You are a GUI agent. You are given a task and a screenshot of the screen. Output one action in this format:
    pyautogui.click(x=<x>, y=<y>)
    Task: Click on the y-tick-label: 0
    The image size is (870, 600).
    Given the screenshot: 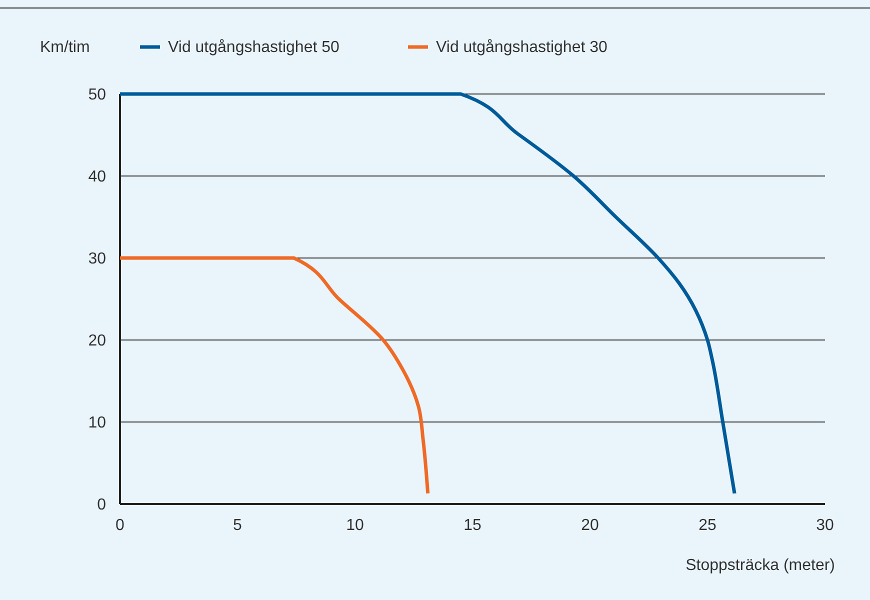 What is the action you would take?
    pyautogui.click(x=101, y=505)
    